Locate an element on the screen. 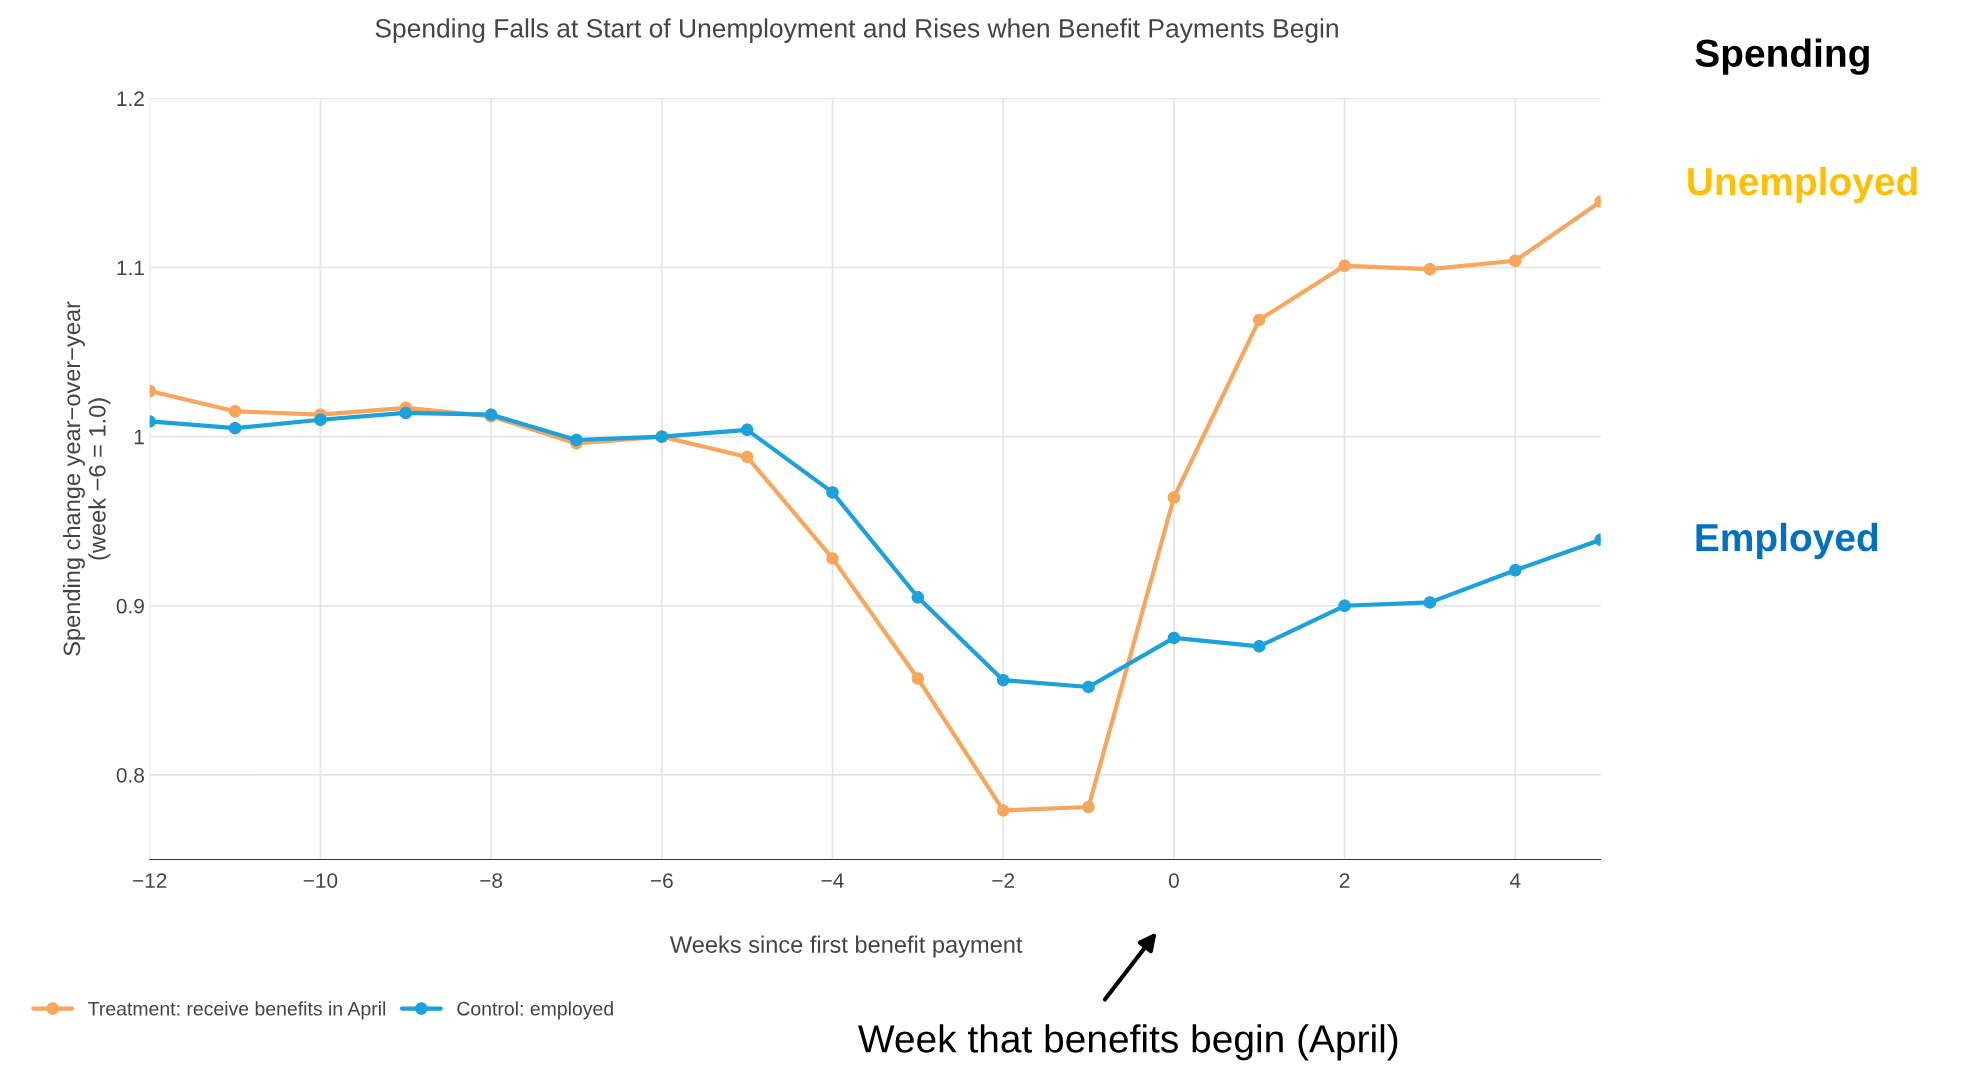 This screenshot has width=1970, height=1069. x-tick-label: −8 is located at coordinates (491, 880).